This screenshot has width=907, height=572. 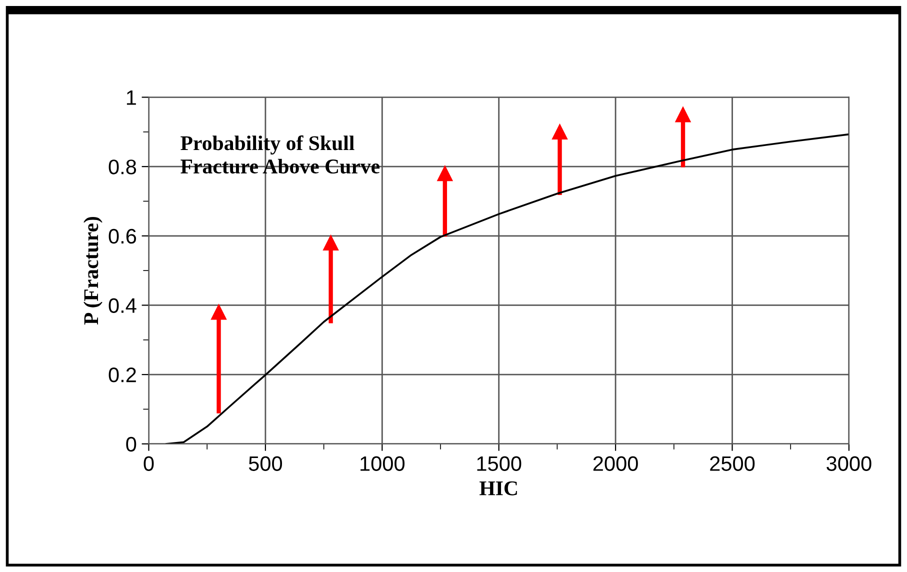 I want to click on x-tick-label: 500, so click(x=265, y=463).